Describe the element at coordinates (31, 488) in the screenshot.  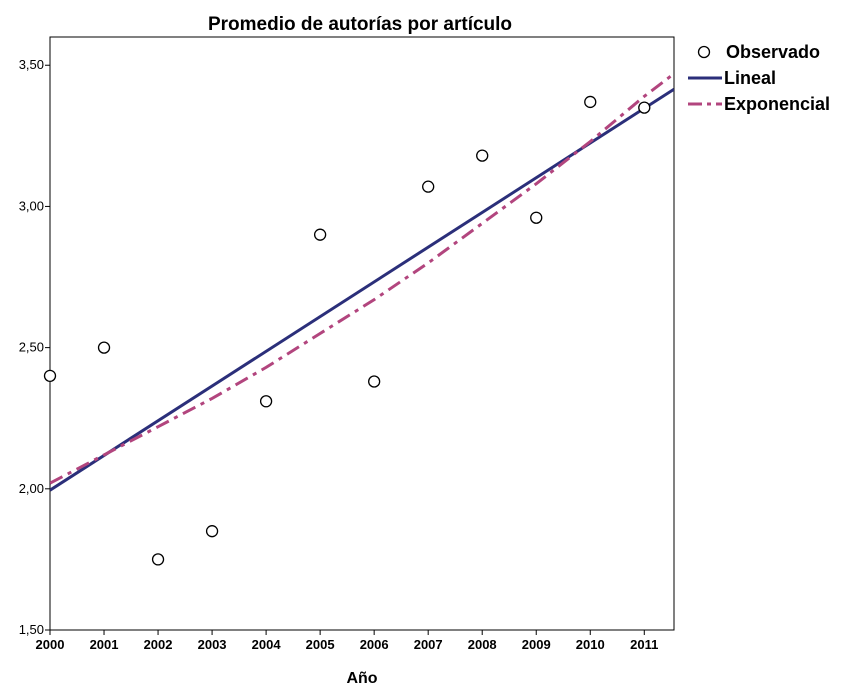
I see `y-tick-label: 2,00` at that location.